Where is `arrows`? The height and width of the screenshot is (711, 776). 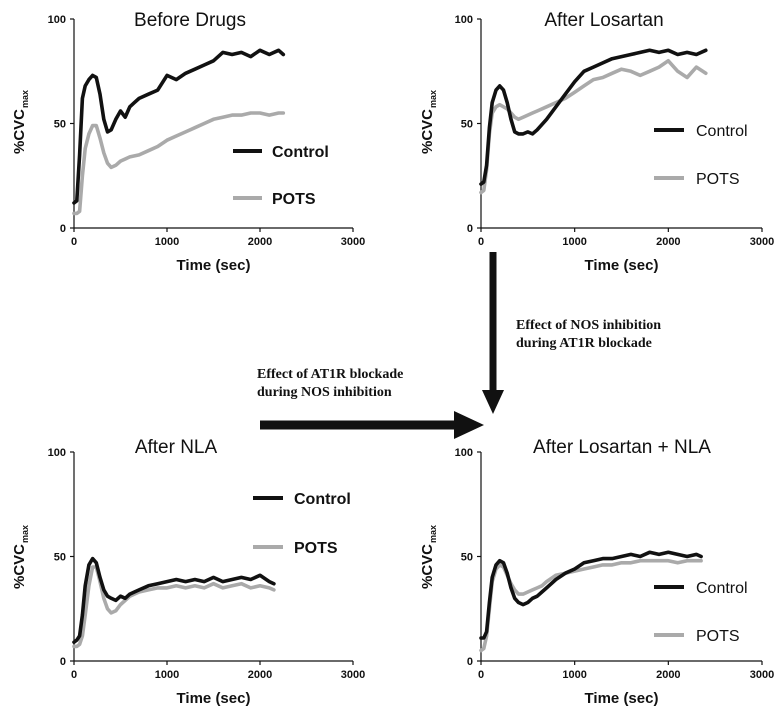 arrows is located at coordinates (382, 345).